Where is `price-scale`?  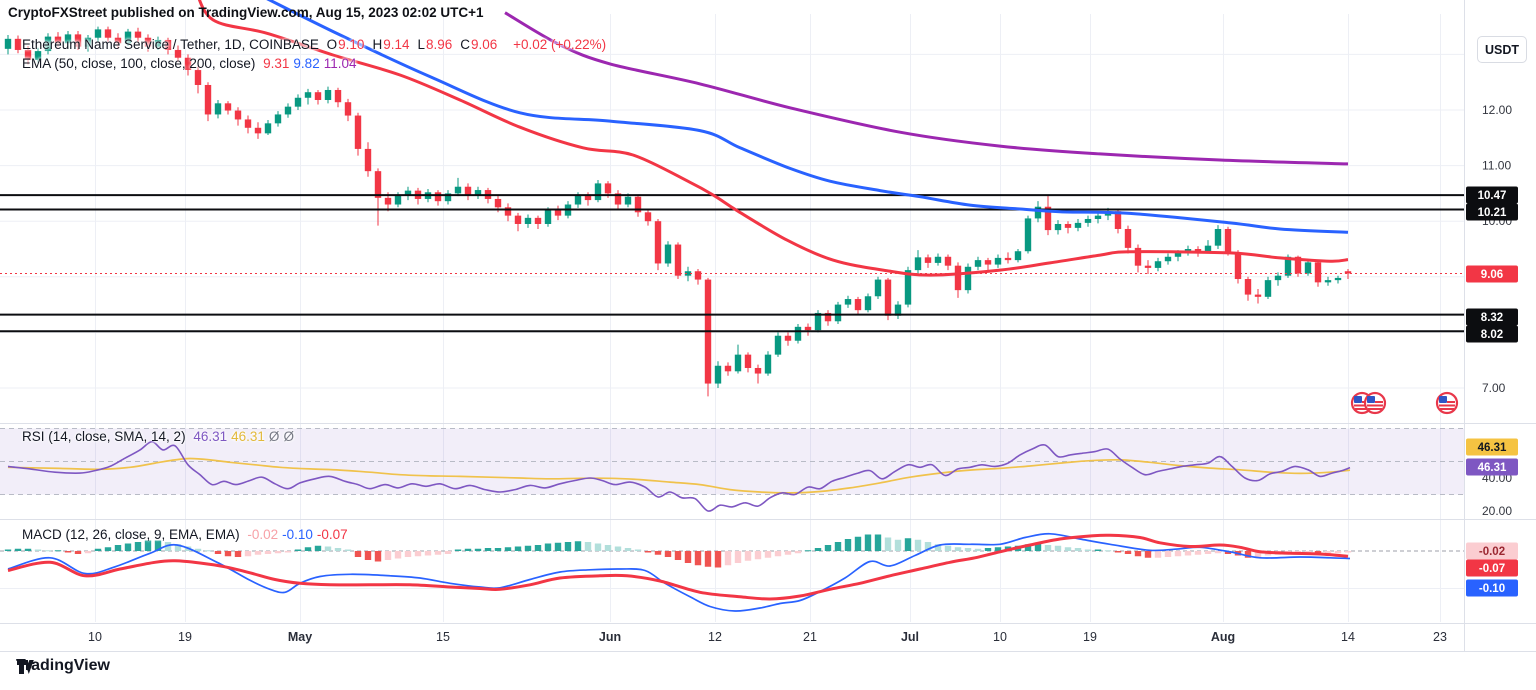 price-scale is located at coordinates (1500, 326).